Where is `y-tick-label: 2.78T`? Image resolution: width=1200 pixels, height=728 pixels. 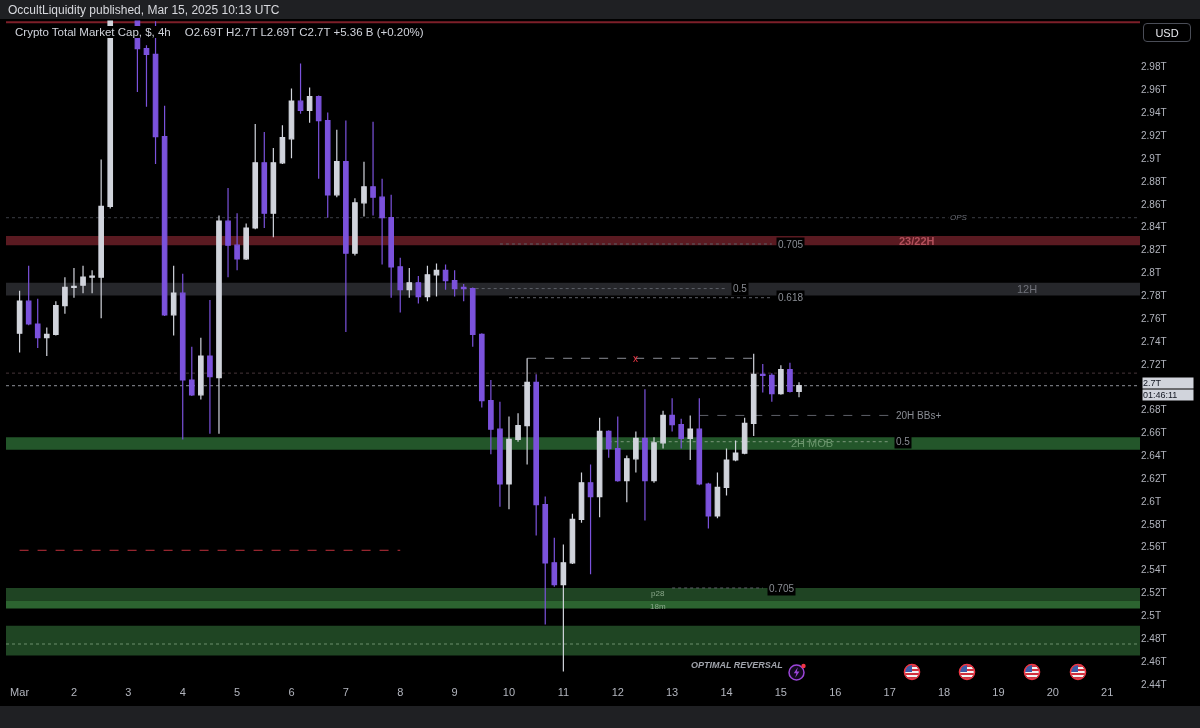 y-tick-label: 2.78T is located at coordinates (1154, 295).